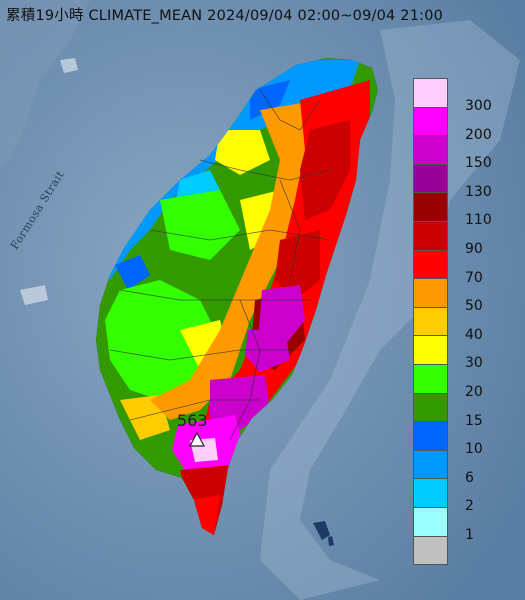 The image size is (525, 600). Describe the element at coordinates (474, 449) in the screenshot. I see `legend-label: 10` at that location.